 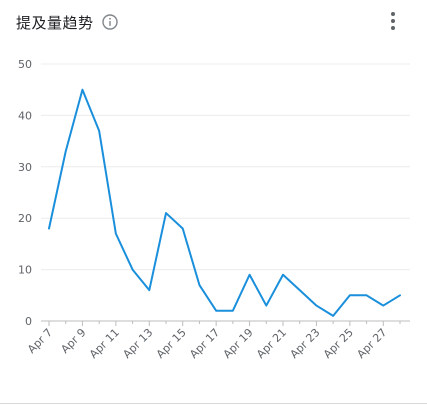 What do you see at coordinates (204, 343) in the screenshot?
I see `x-tick-label: Apr 17` at bounding box center [204, 343].